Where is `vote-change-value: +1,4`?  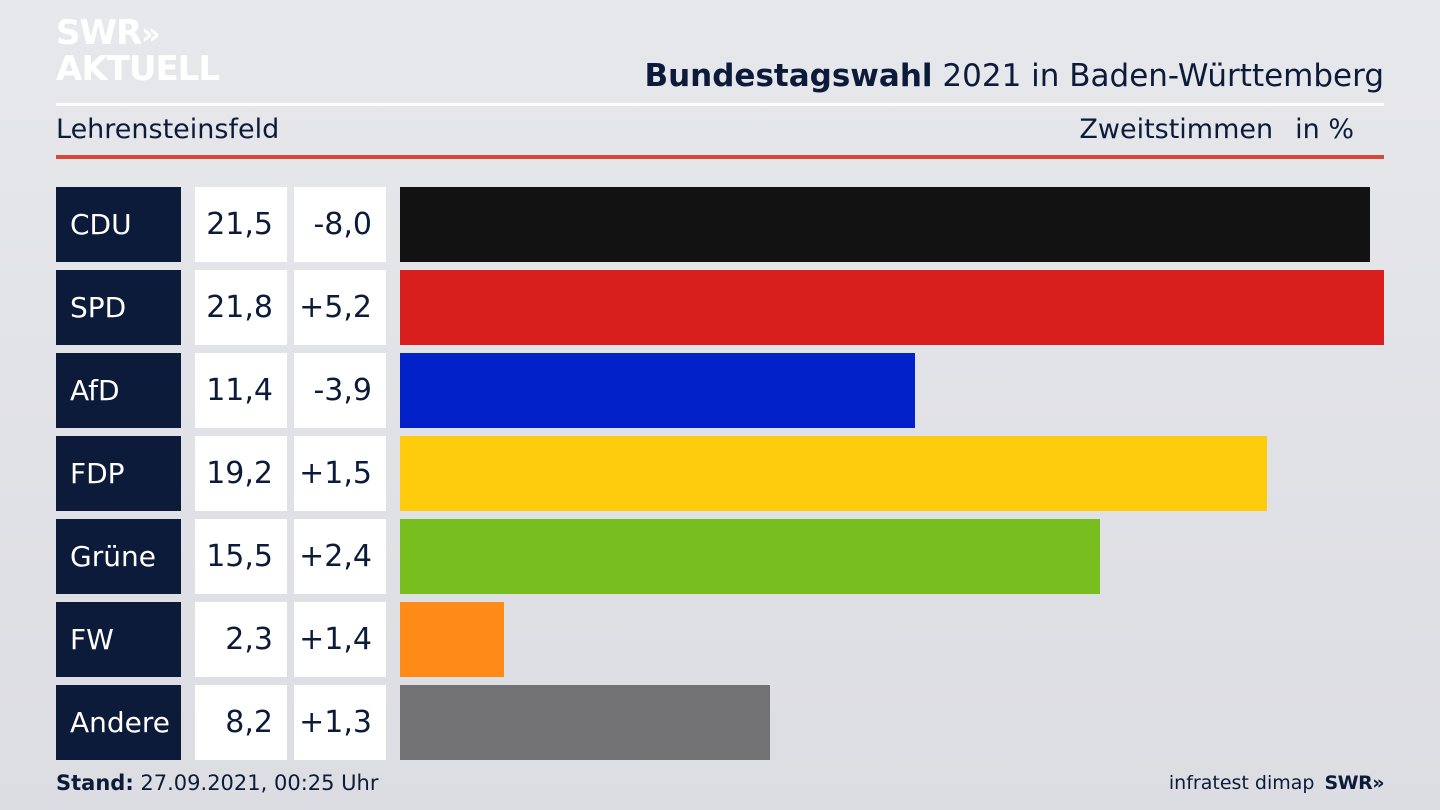
vote-change-value: +1,4 is located at coordinates (340, 639).